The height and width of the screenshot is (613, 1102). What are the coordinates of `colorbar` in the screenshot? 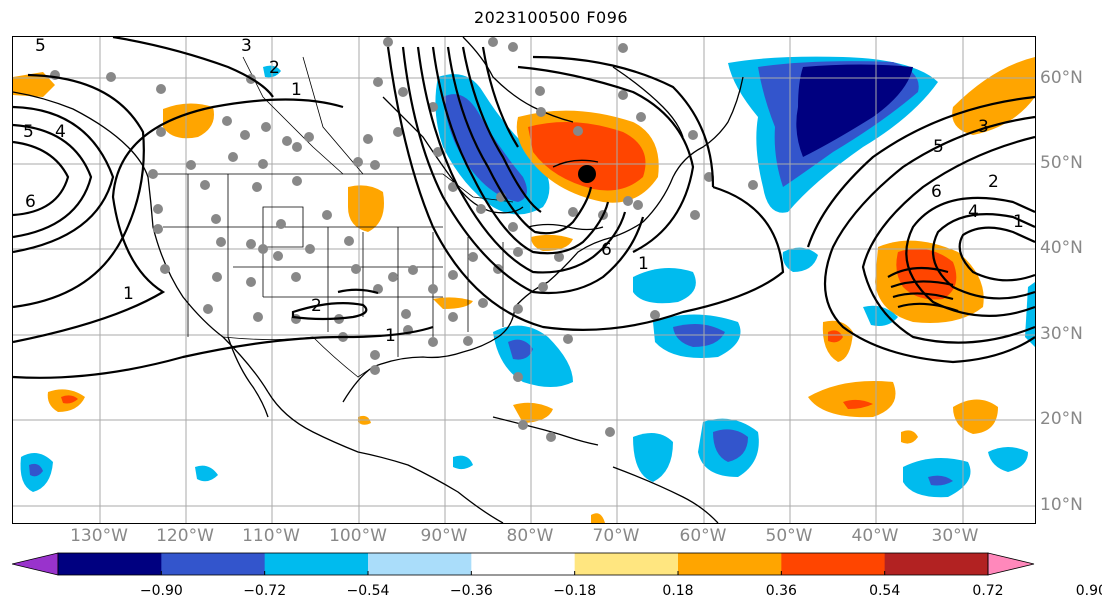 It's located at (523, 564).